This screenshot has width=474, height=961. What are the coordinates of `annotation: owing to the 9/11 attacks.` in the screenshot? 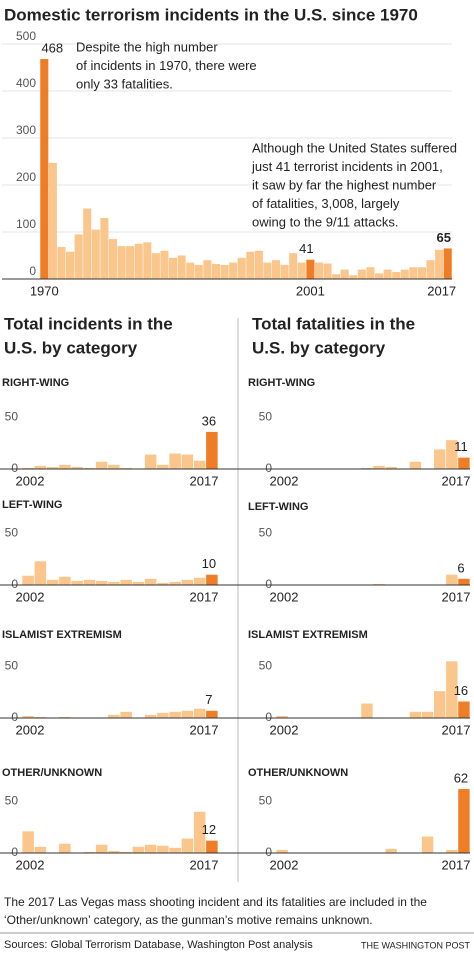 It's located at (325, 221).